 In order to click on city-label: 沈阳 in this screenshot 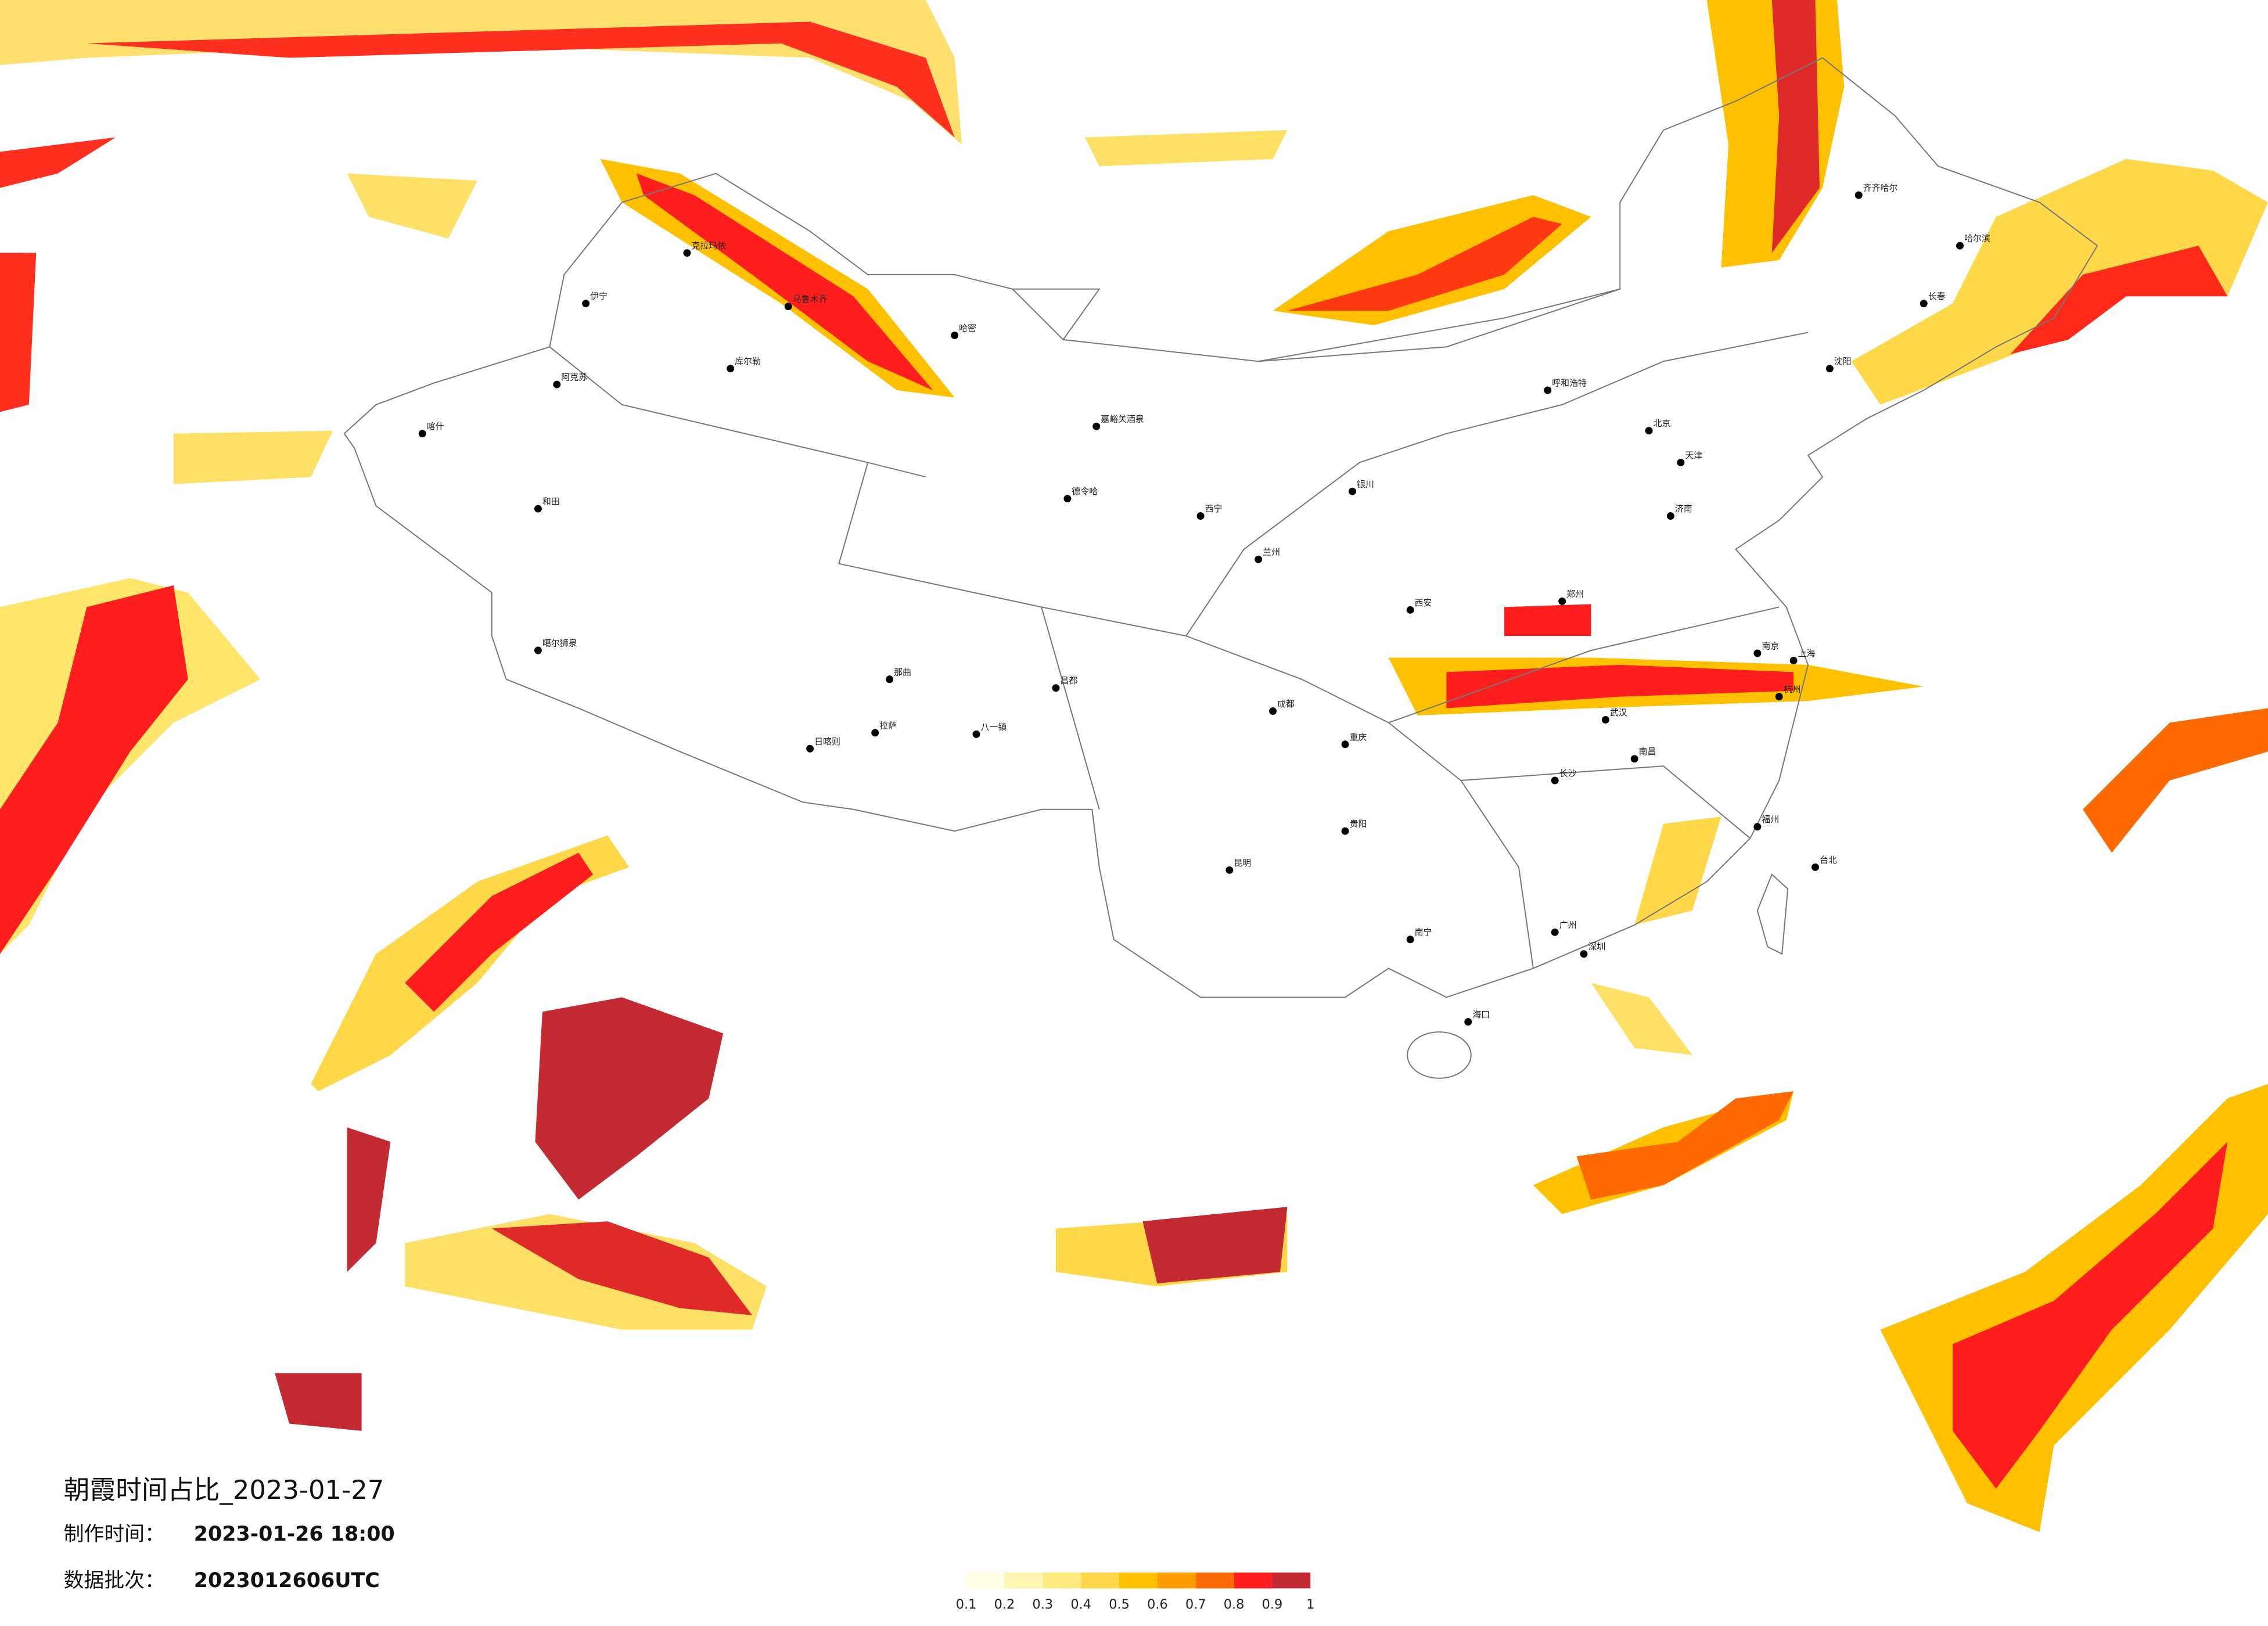, I will do `click(1843, 361)`.